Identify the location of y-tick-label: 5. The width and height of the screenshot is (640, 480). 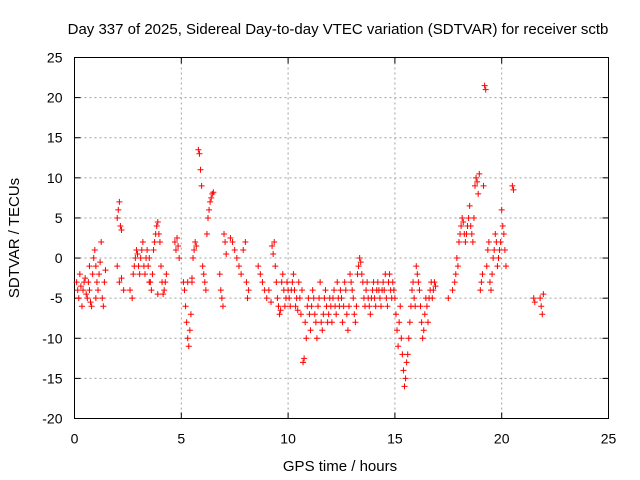
(59, 218).